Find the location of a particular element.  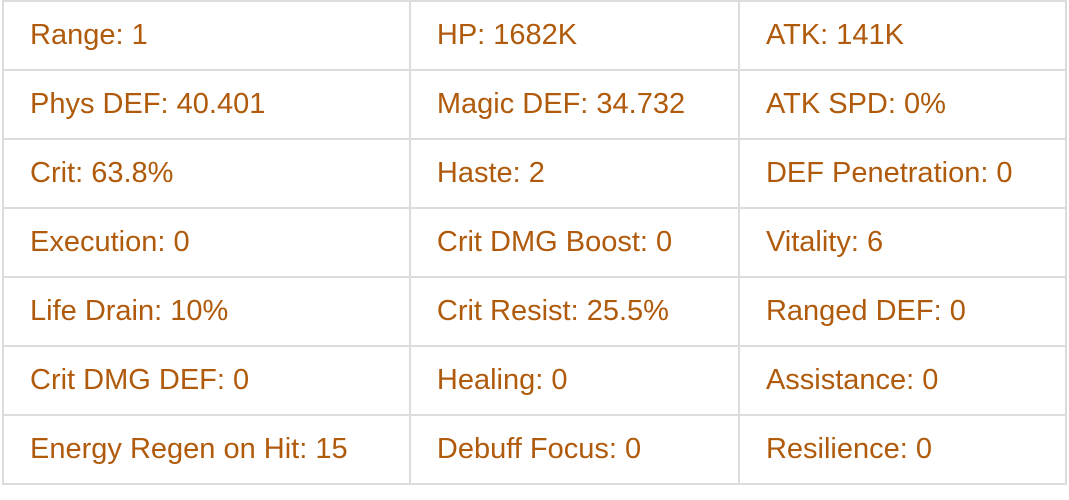

stat-cell: ATK: 141K is located at coordinates (902, 35).